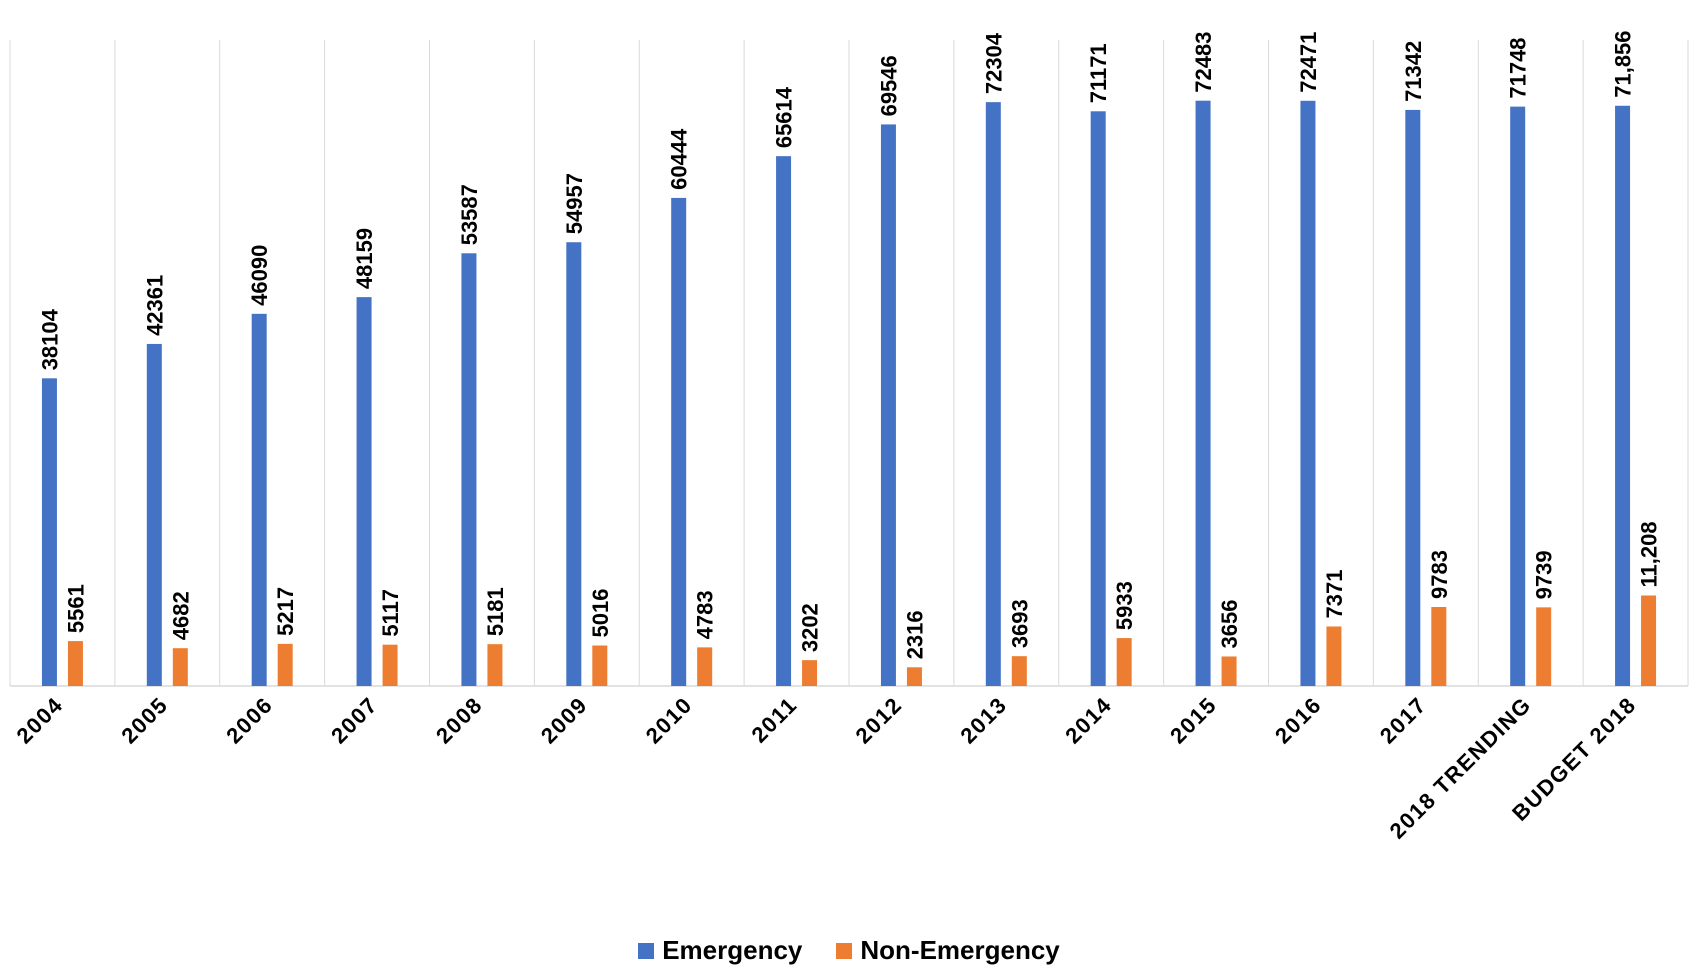  Describe the element at coordinates (914, 676) in the screenshot. I see `bar-non-emergency-2012` at that location.